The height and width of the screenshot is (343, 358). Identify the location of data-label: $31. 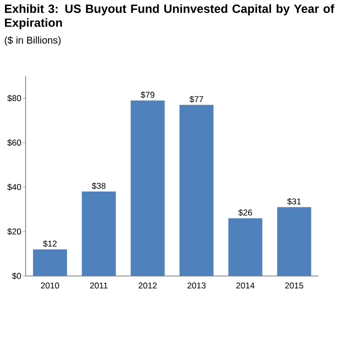
(294, 201).